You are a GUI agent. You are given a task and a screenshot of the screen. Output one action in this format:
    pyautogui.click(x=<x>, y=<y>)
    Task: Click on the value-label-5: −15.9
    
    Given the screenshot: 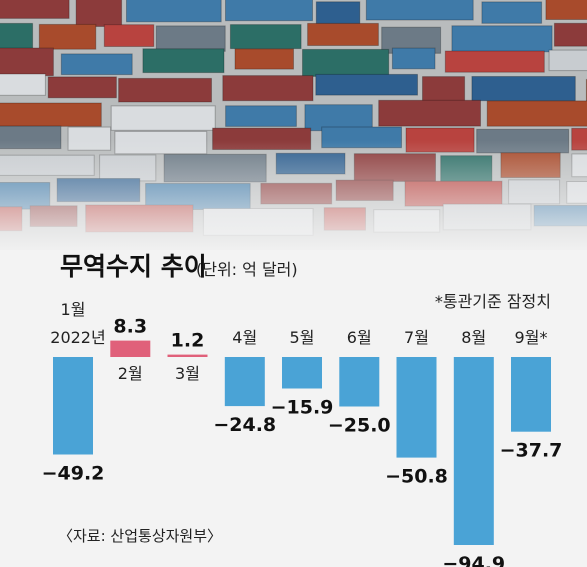 What is the action you would take?
    pyautogui.click(x=302, y=408)
    